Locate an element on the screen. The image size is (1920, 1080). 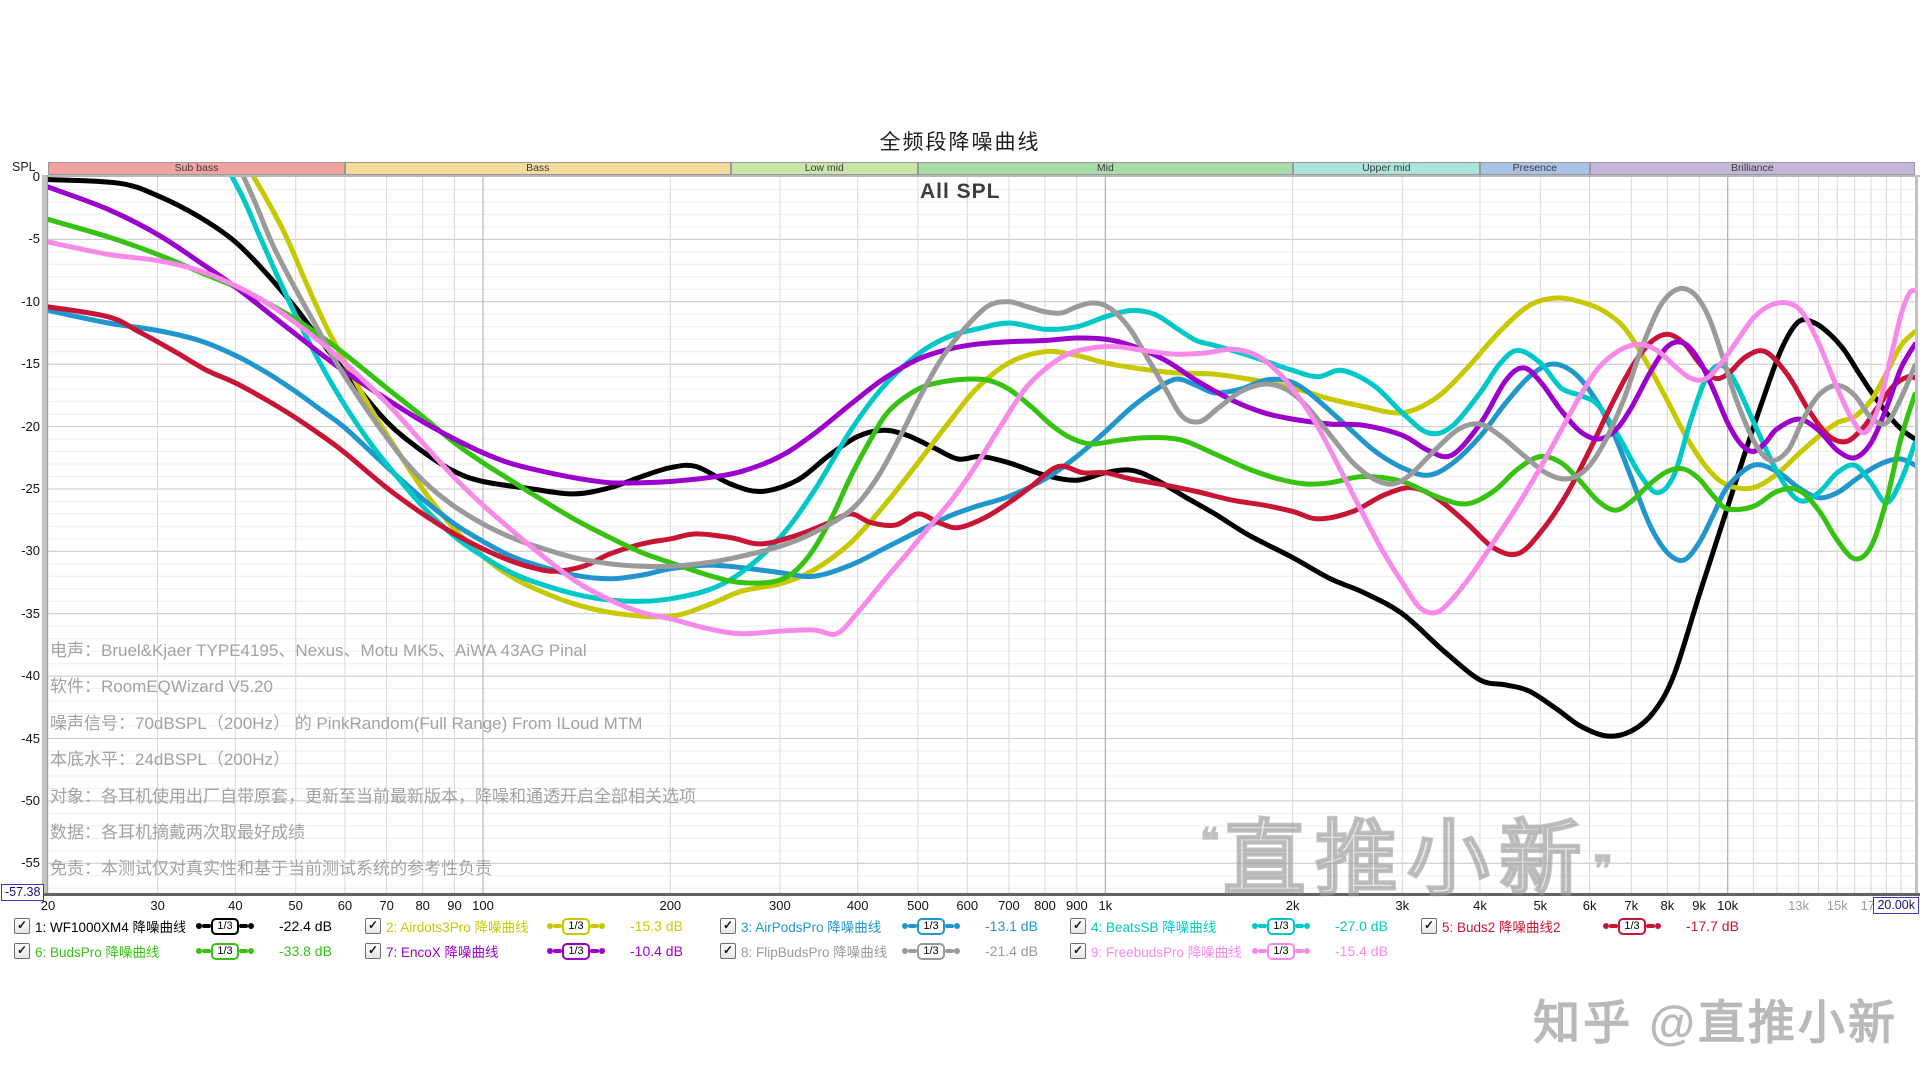
legend-label: 6: BudsPro 降噪曲线 is located at coordinates (97, 952).